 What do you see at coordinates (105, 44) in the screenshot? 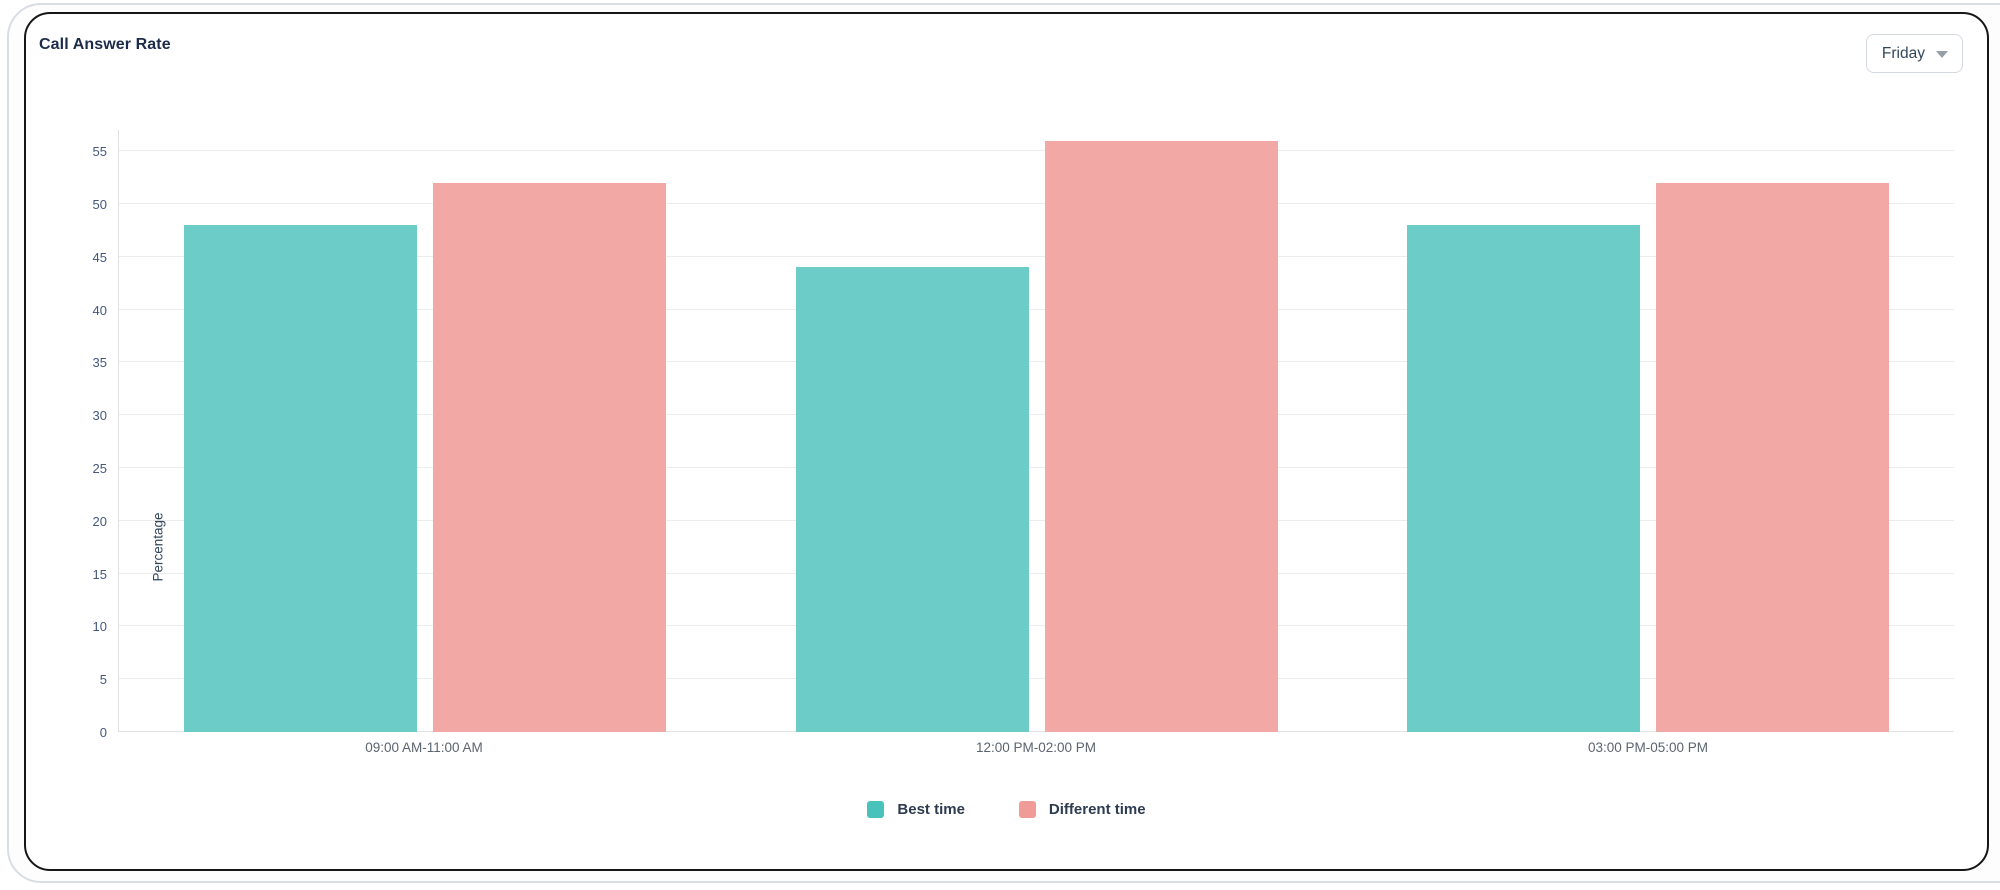
I see `card-title: Call Answer Rate` at bounding box center [105, 44].